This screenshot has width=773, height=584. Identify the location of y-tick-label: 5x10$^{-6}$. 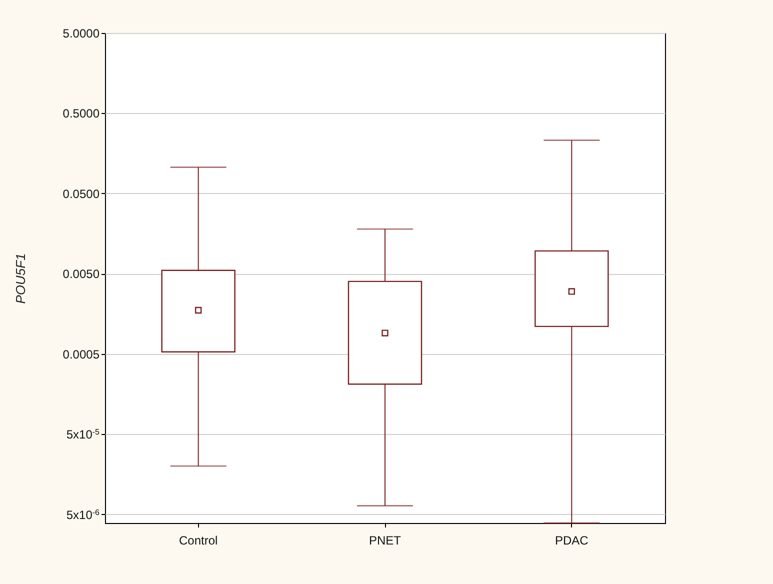
(83, 514).